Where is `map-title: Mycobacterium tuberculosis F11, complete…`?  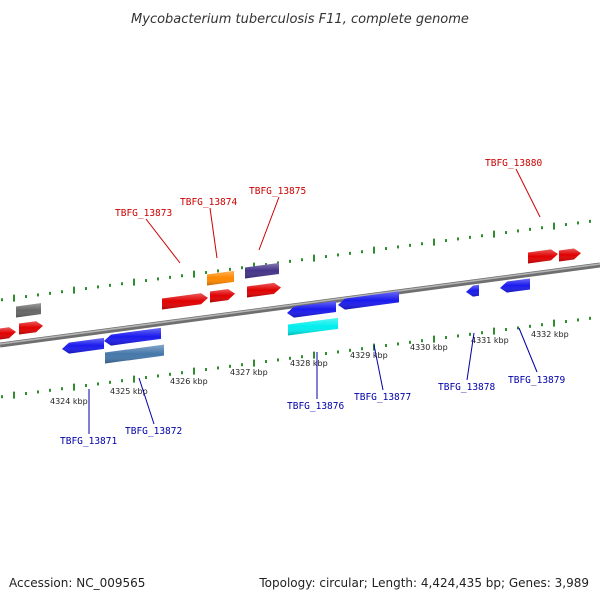 map-title: Mycobacterium tuberculosis F11, complete… is located at coordinates (300, 19).